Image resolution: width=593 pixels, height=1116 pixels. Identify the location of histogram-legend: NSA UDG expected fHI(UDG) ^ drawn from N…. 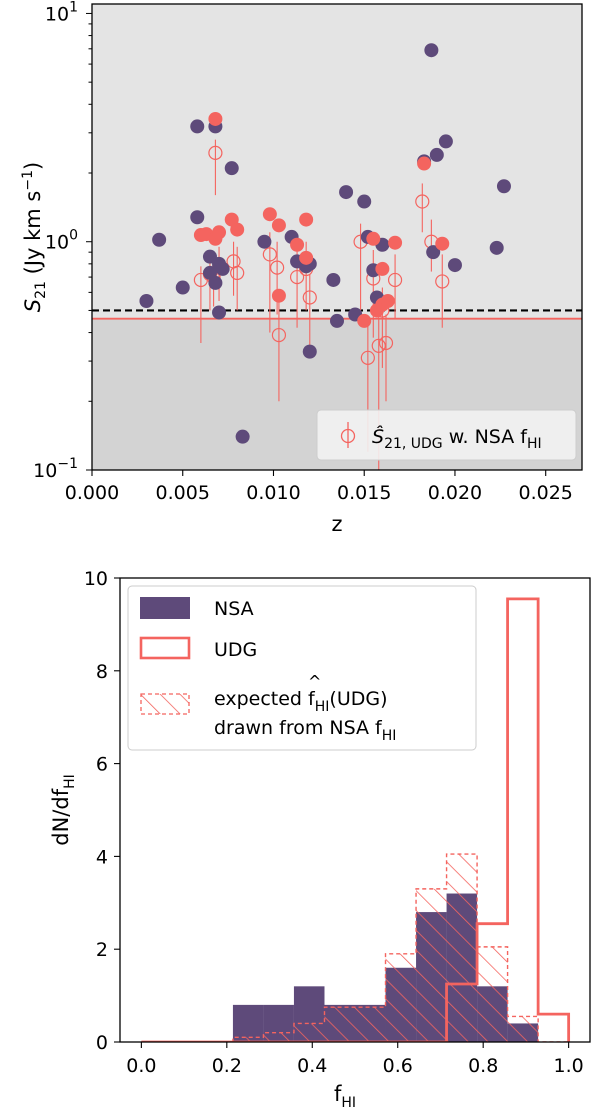
(302, 668).